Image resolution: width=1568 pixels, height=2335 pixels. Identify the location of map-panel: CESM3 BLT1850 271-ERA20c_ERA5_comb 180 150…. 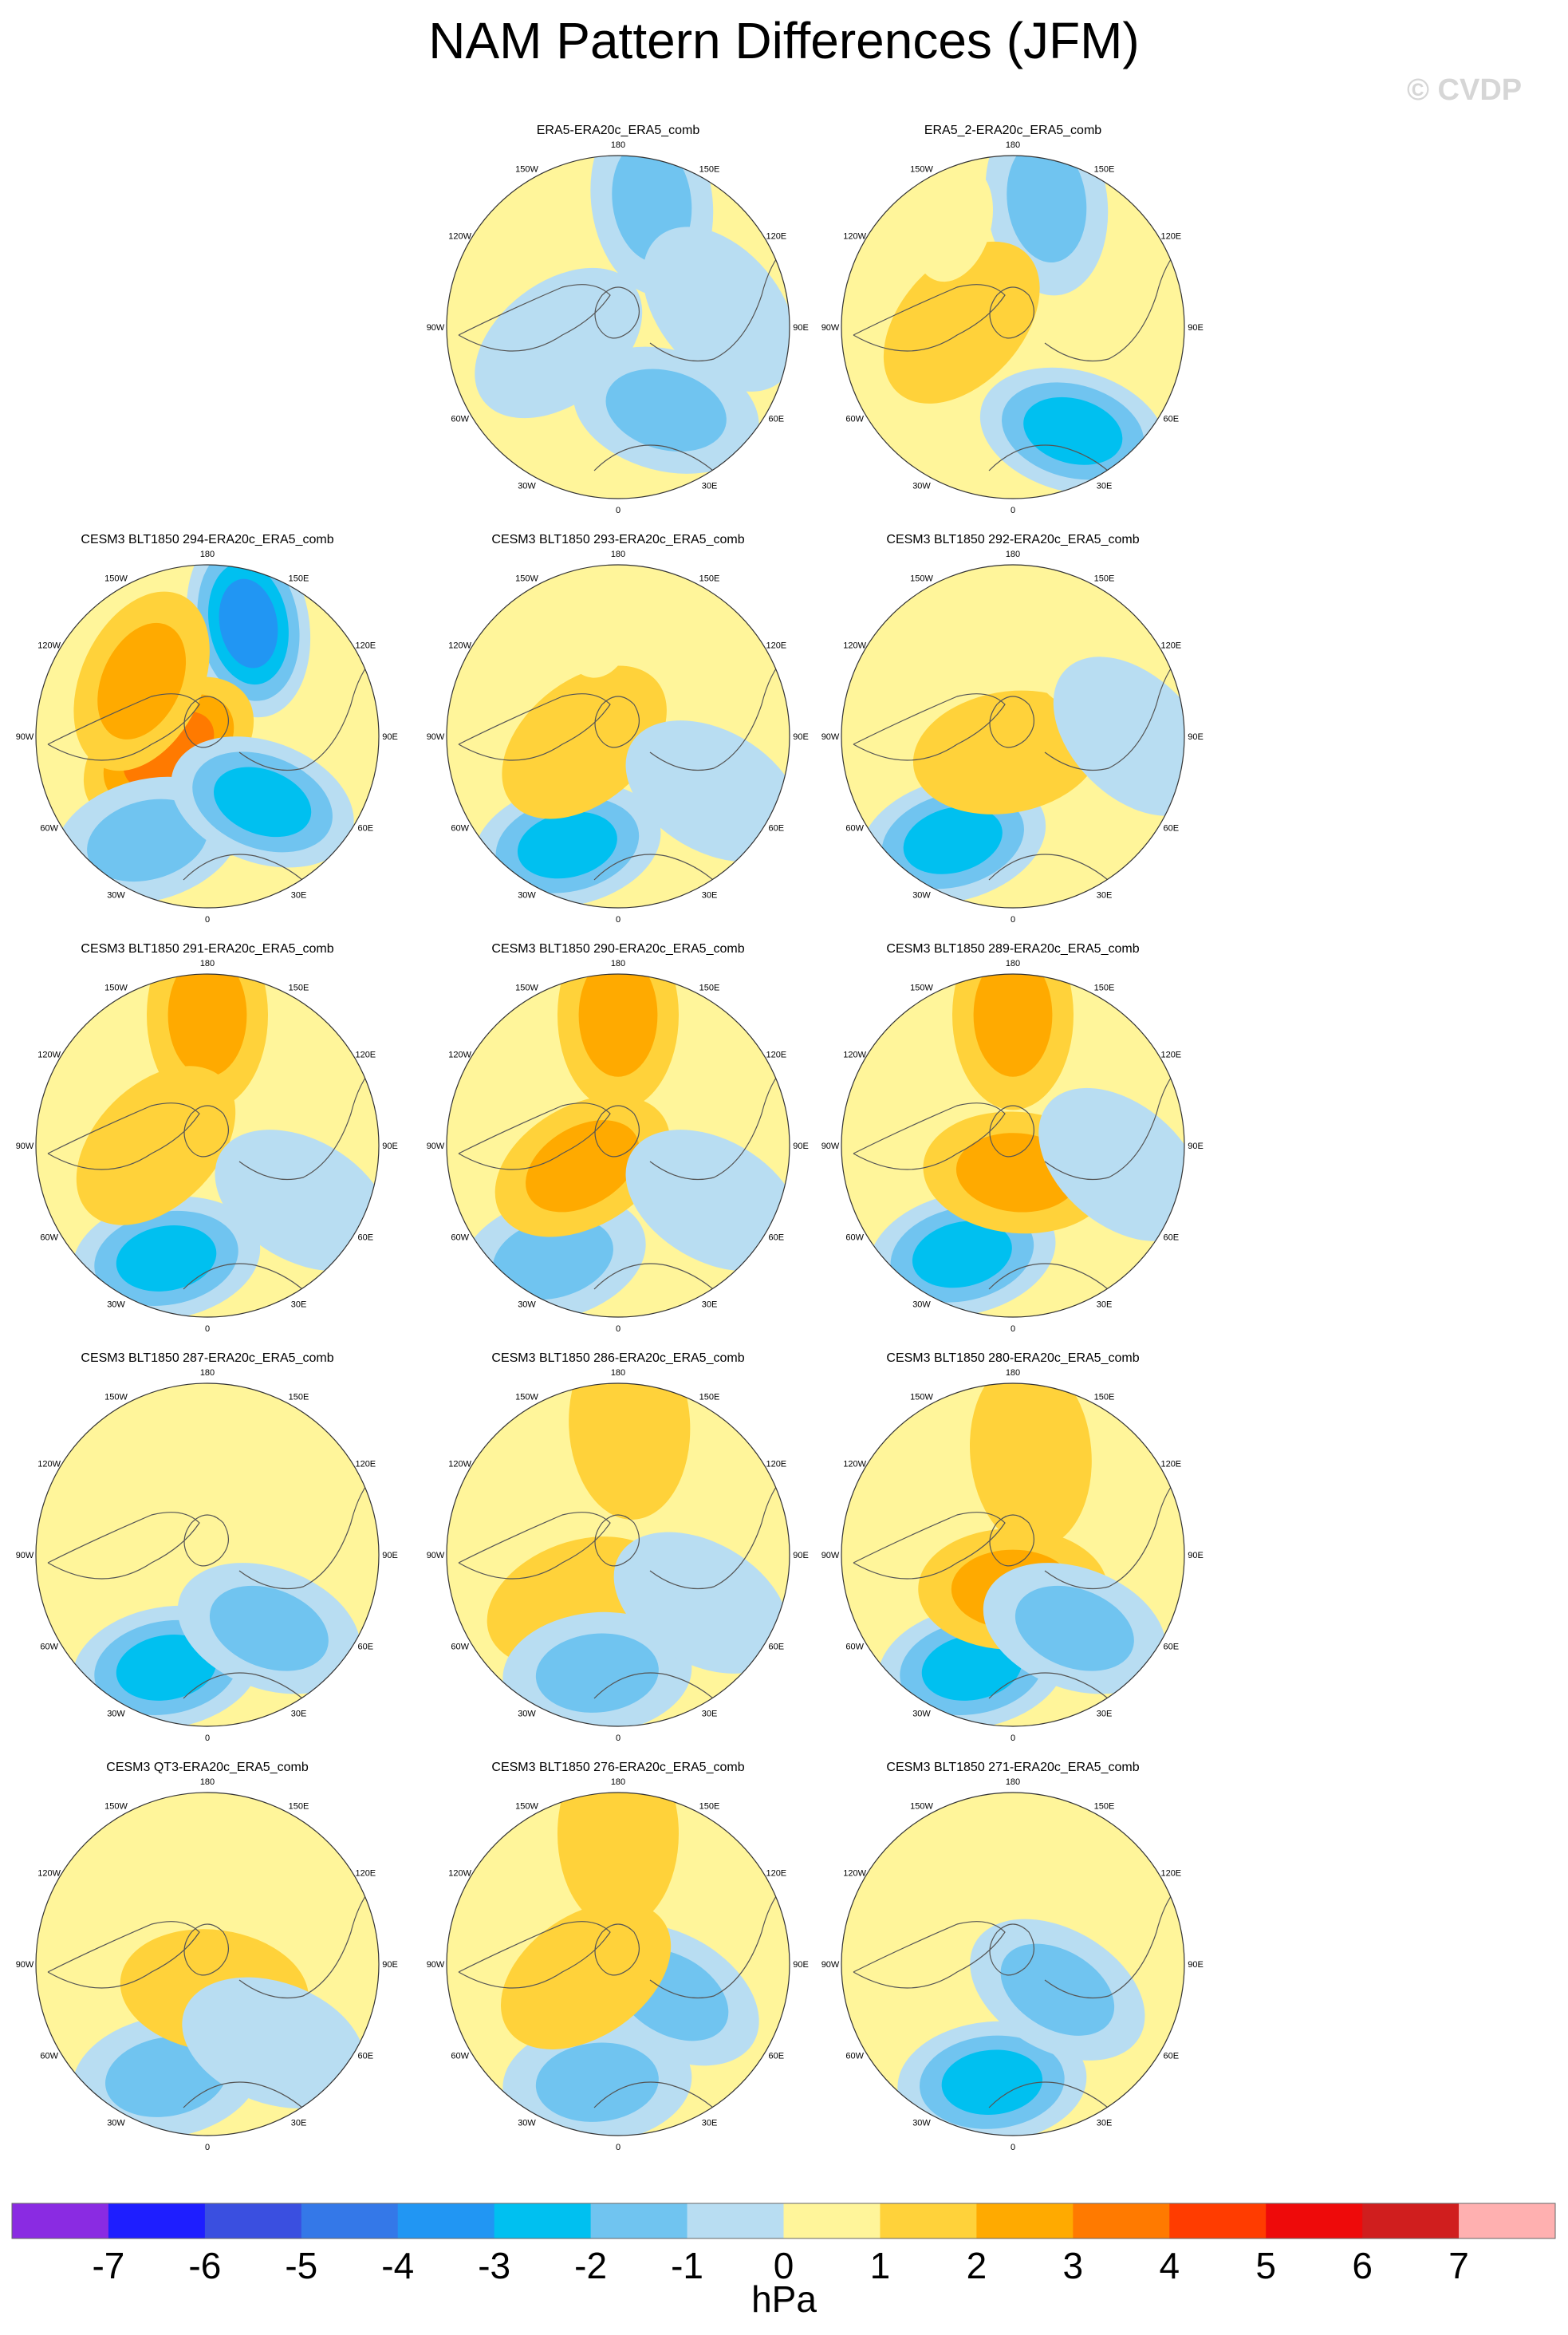
(1013, 1960).